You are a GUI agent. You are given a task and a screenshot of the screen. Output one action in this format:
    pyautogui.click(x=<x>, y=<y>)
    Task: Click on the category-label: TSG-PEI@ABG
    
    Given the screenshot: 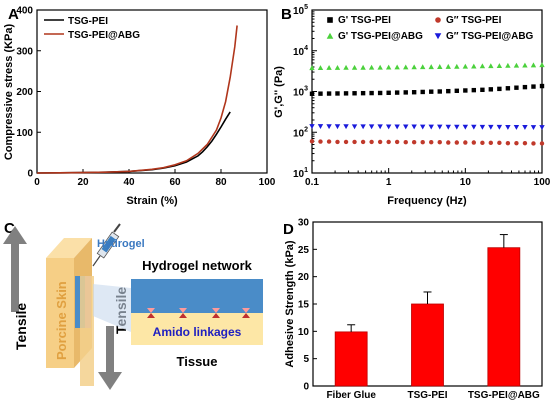 What is the action you would take?
    pyautogui.click(x=504, y=395)
    